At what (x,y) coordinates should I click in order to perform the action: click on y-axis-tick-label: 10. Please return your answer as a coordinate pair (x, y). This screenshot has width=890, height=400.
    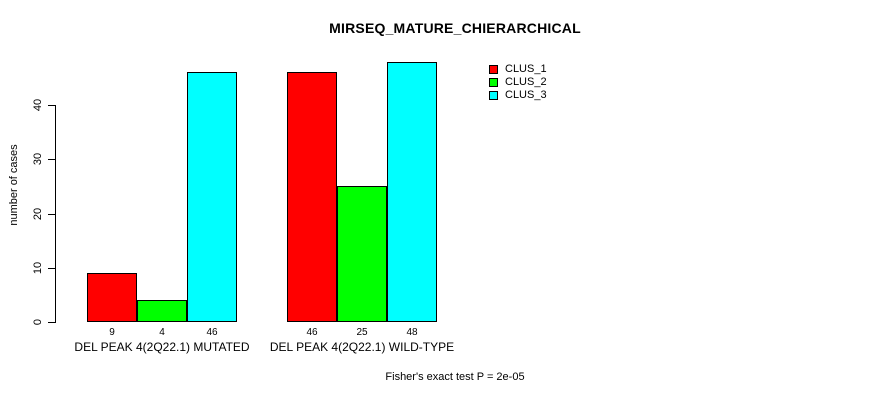
    Looking at the image, I should click on (38, 267).